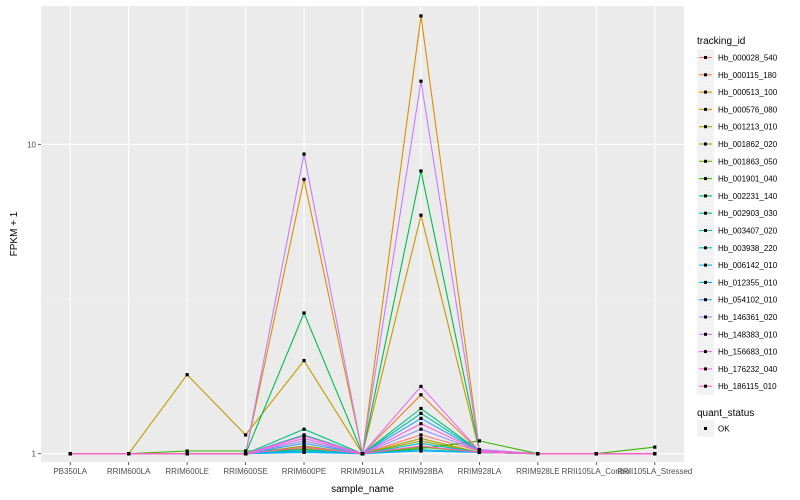  Describe the element at coordinates (748, 231) in the screenshot. I see `legend-label: Hb_003407_020` at that location.